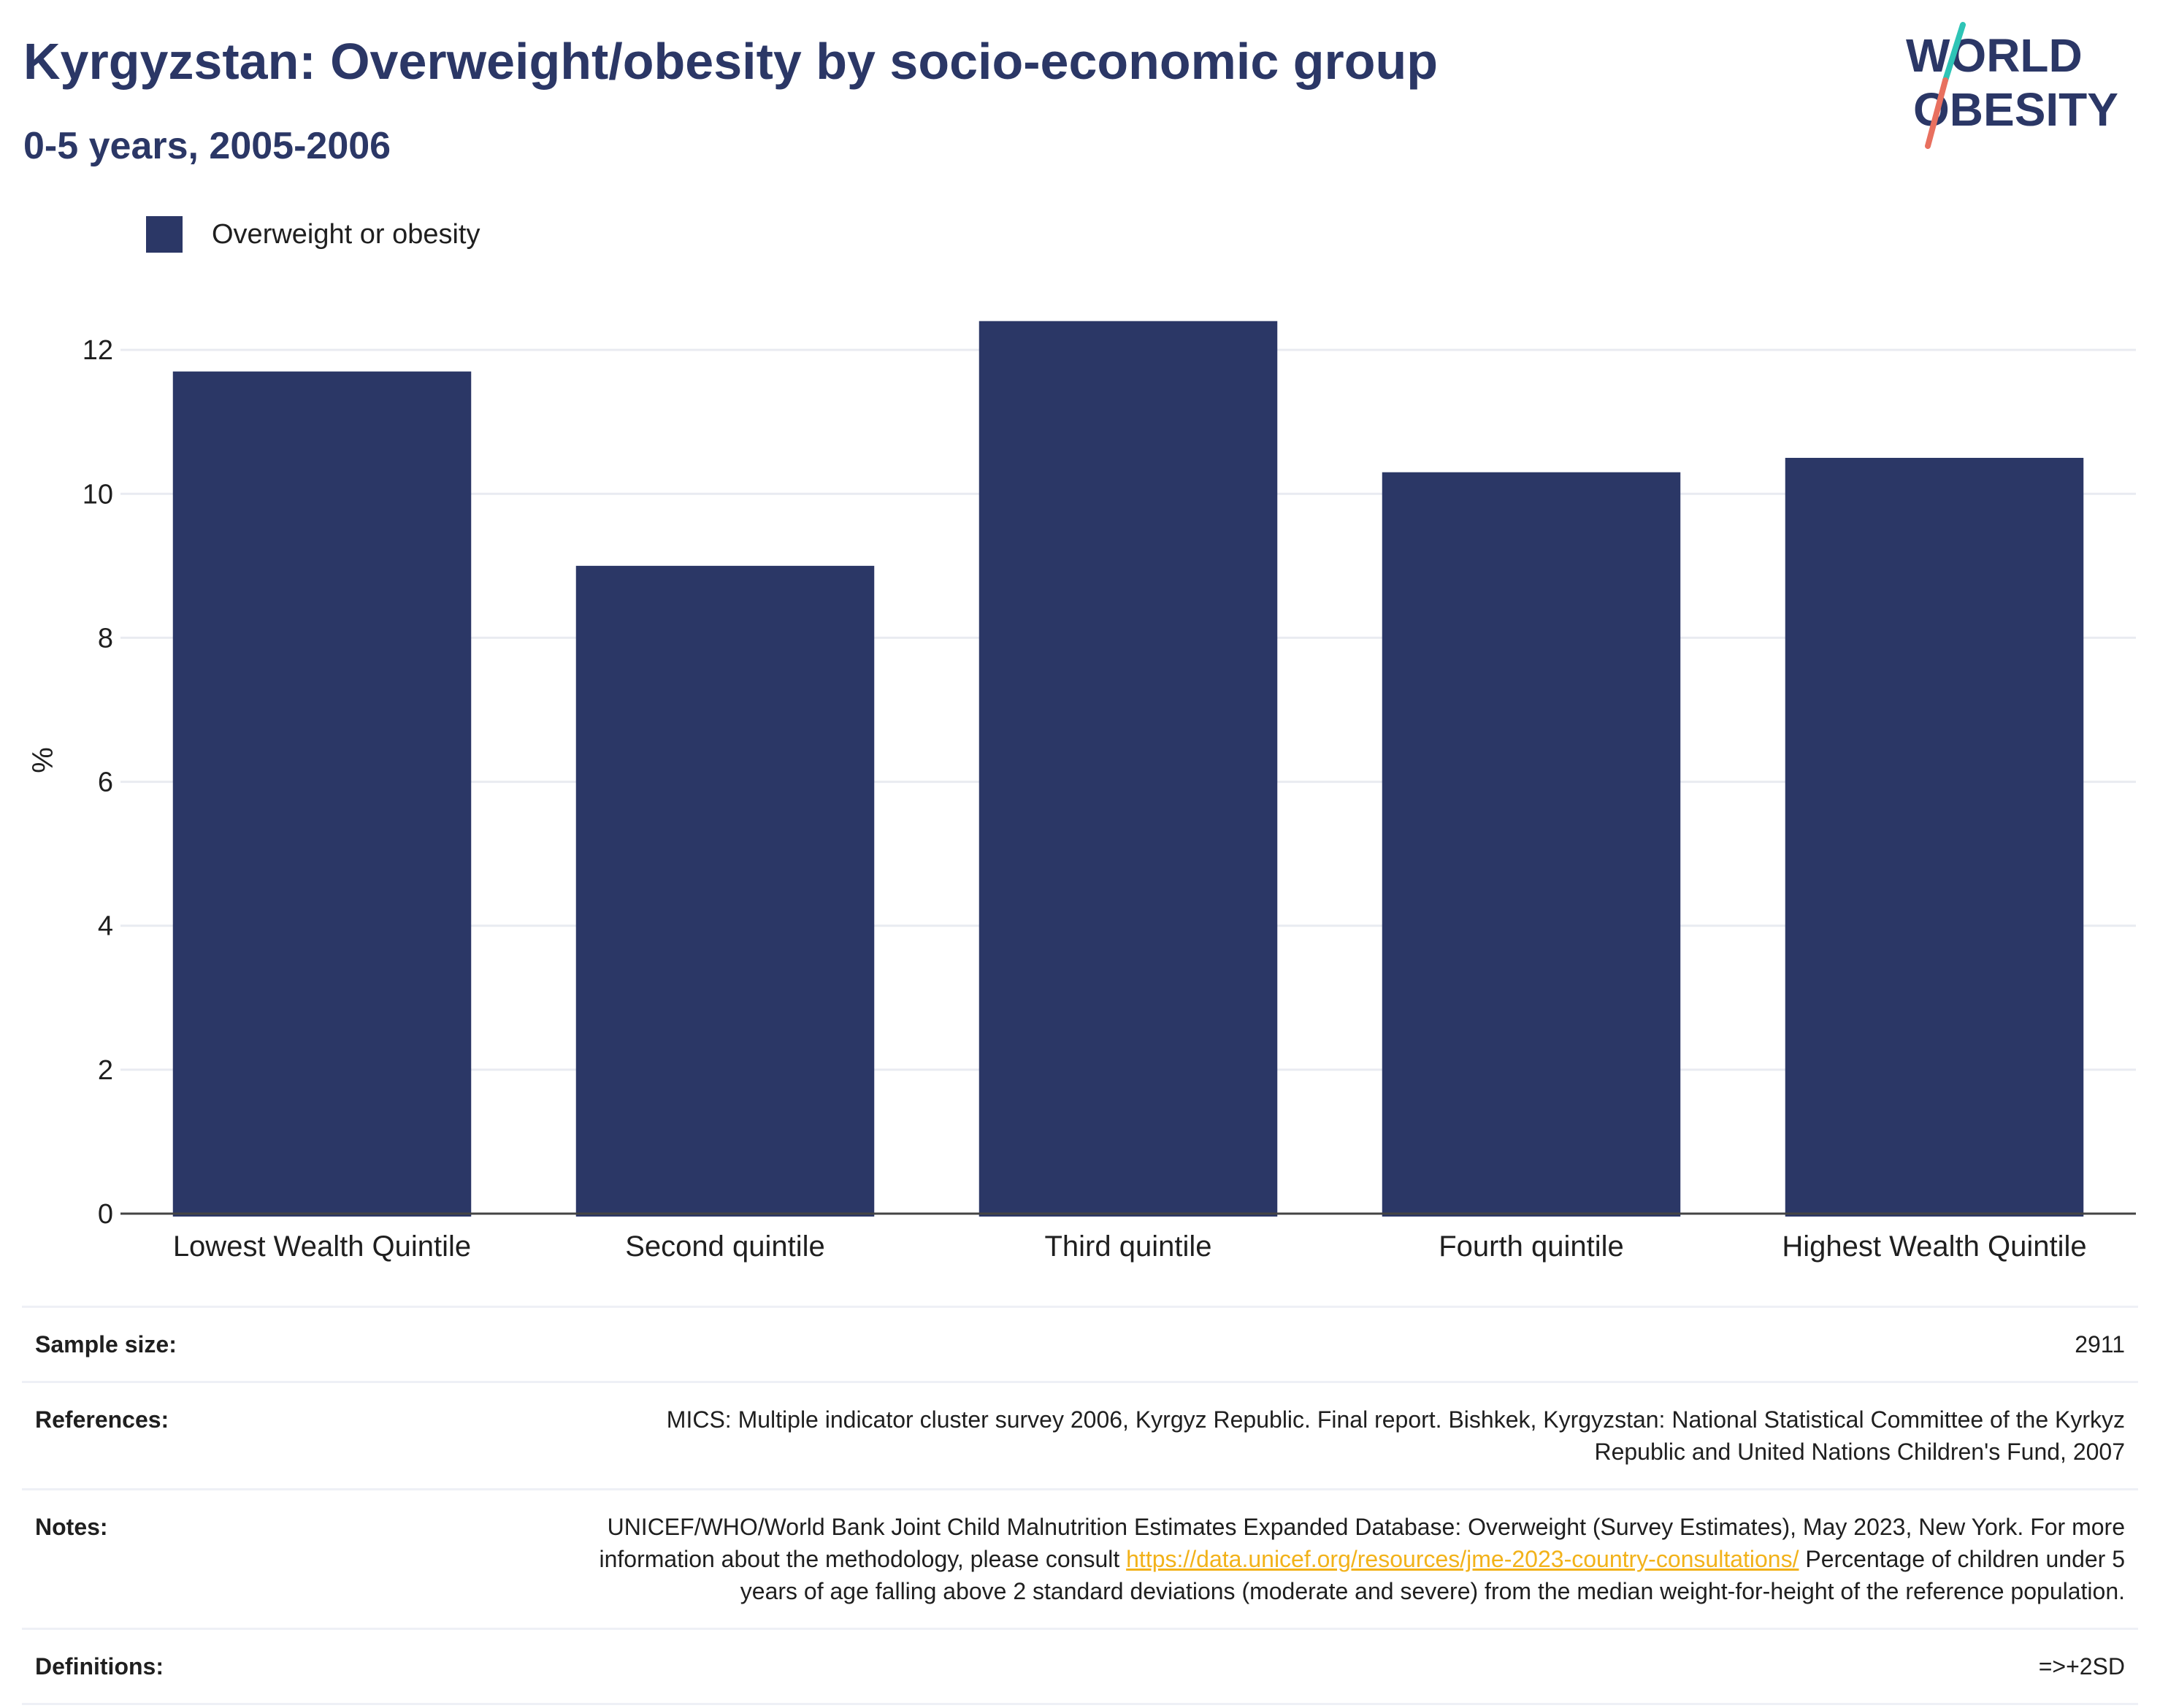 This screenshot has width=2160, height=1708. What do you see at coordinates (322, 1246) in the screenshot?
I see `x-tick-label: Lowest Wealth Quintile` at bounding box center [322, 1246].